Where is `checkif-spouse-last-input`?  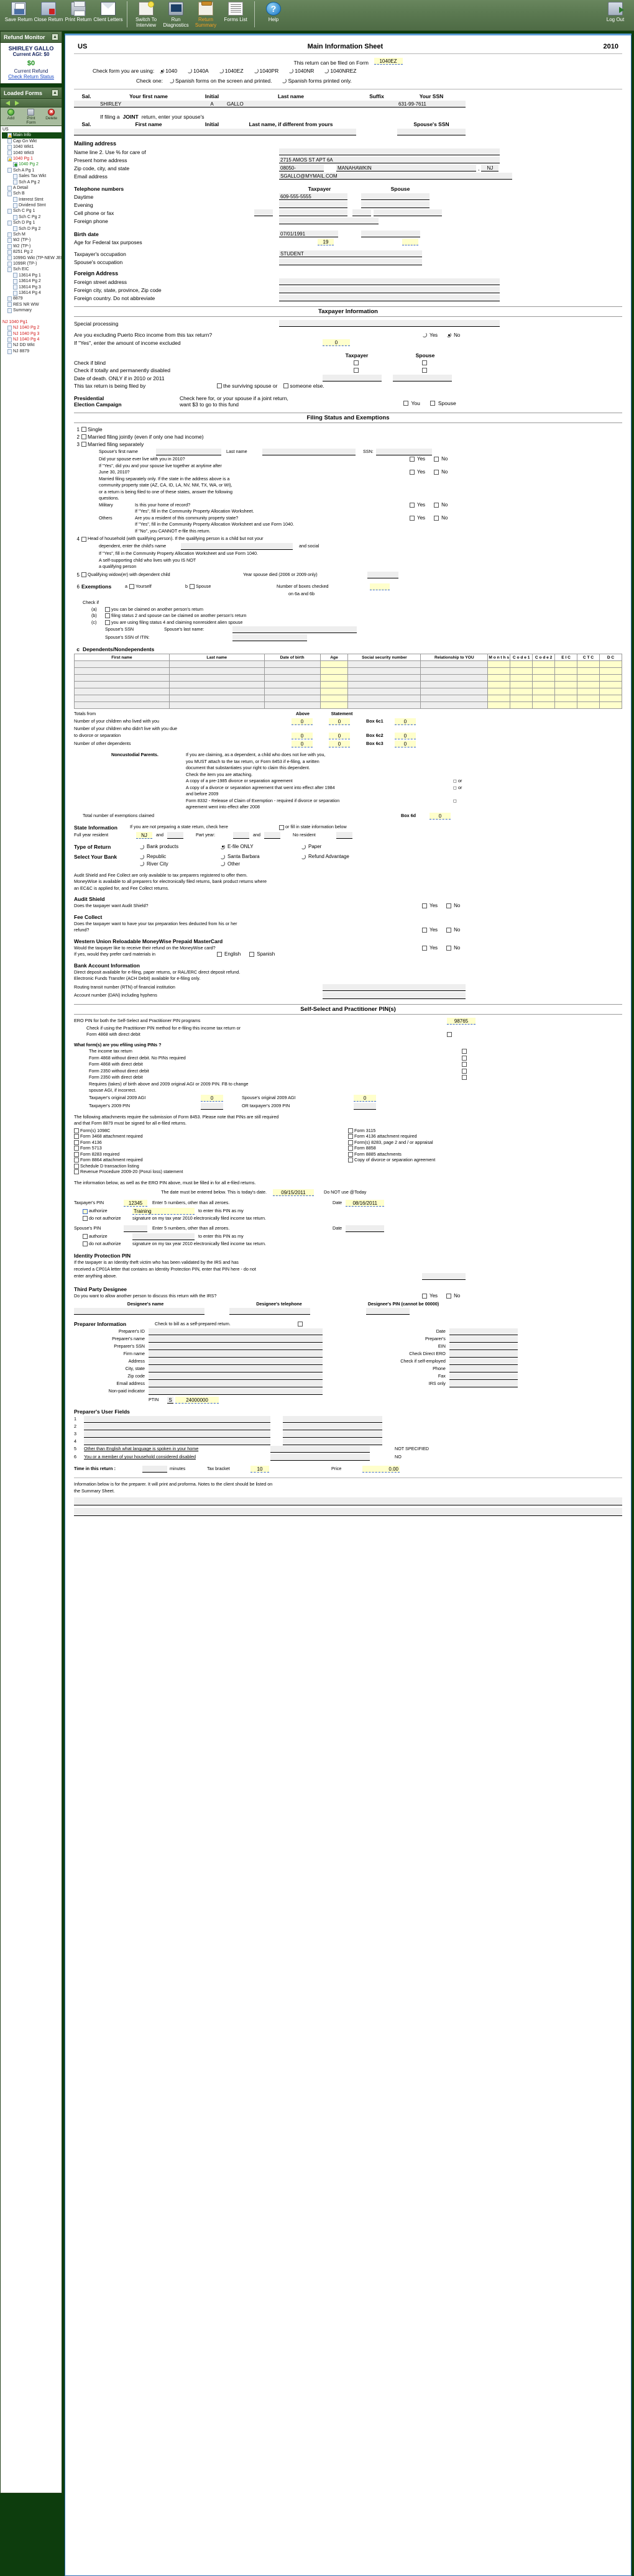
checkif-spouse-last-input is located at coordinates (294, 629).